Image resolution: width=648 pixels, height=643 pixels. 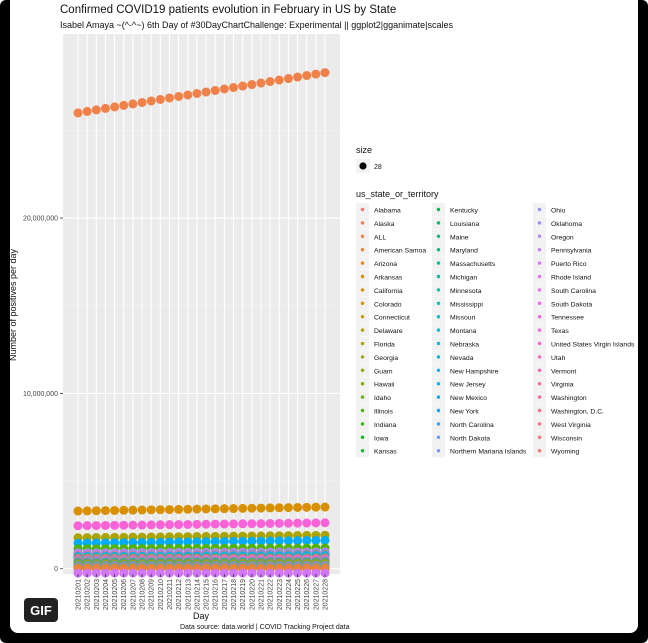 I want to click on x-tick-label: 20210215, so click(x=207, y=594).